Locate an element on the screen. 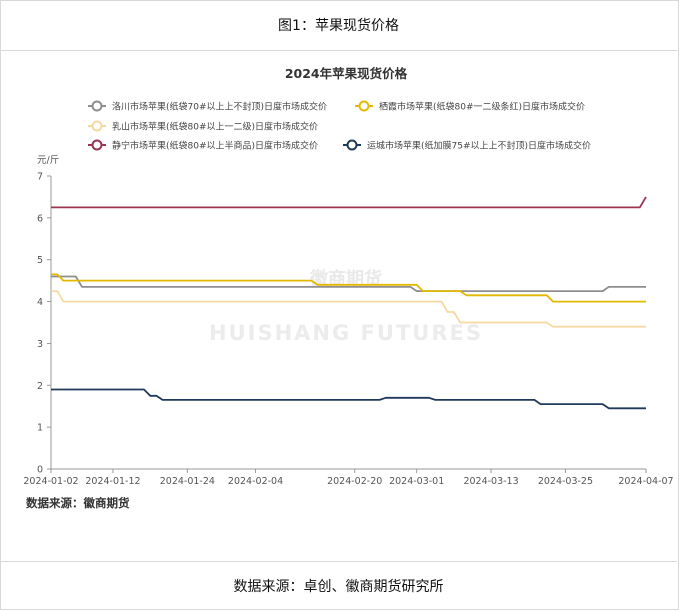  y-tick-label: 3 is located at coordinates (40, 344).